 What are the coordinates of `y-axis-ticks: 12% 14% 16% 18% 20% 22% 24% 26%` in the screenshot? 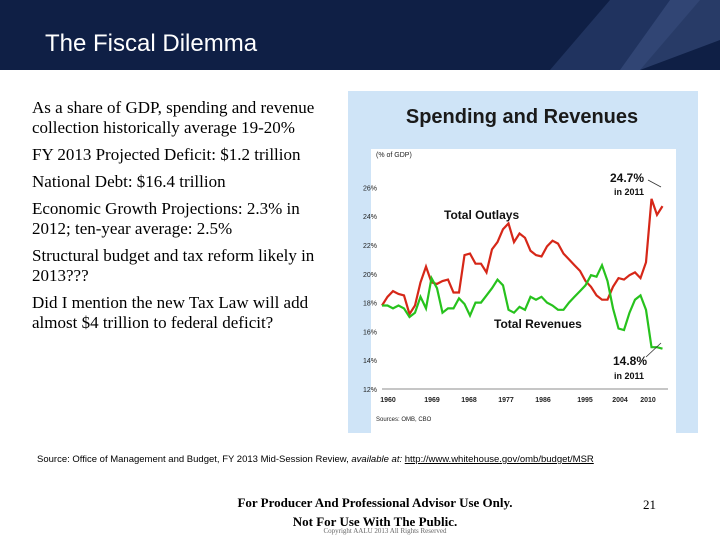 It's located at (370, 289).